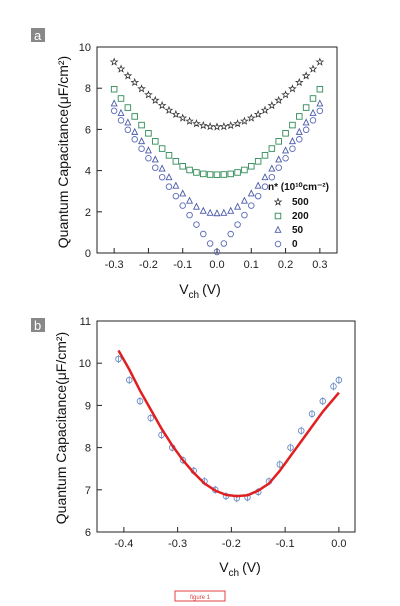 This screenshot has width=400, height=606. I want to click on chart-a-xtick-label: 0.2, so click(285, 265).